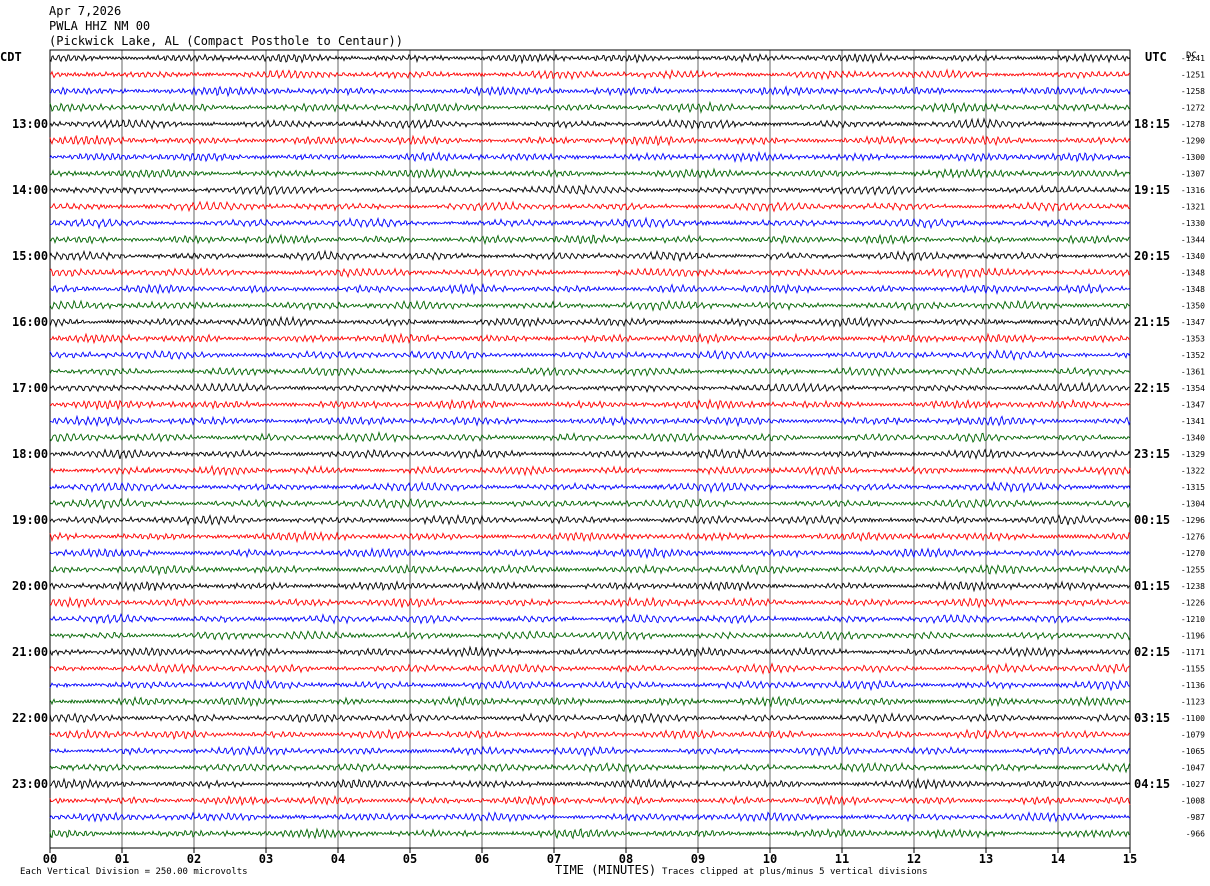  Describe the element at coordinates (1193, 586) in the screenshot. I see `dc-offset-label: -1238` at that location.